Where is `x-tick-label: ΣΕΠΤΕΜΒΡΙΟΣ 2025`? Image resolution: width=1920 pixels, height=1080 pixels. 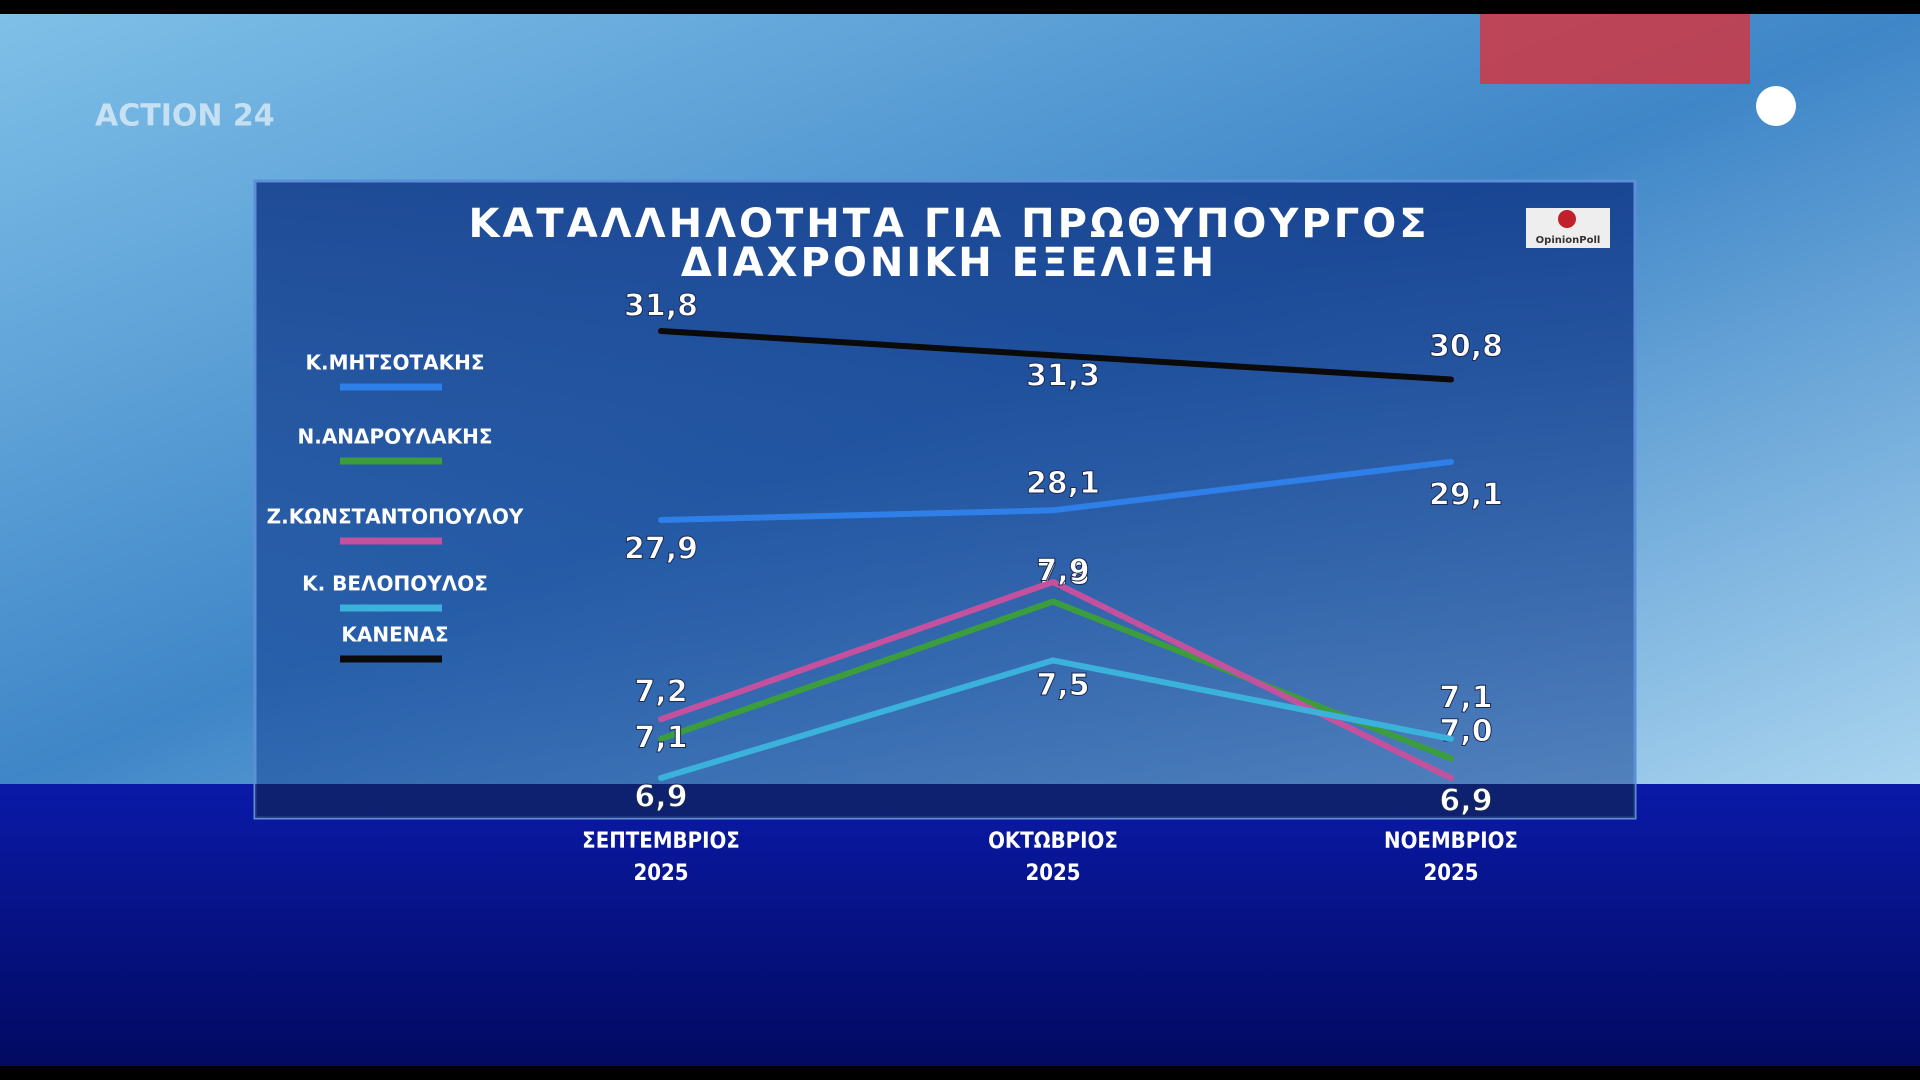 x-tick-label: ΣΕΠΤΕΜΒΡΙΟΣ 2025 is located at coordinates (661, 857).